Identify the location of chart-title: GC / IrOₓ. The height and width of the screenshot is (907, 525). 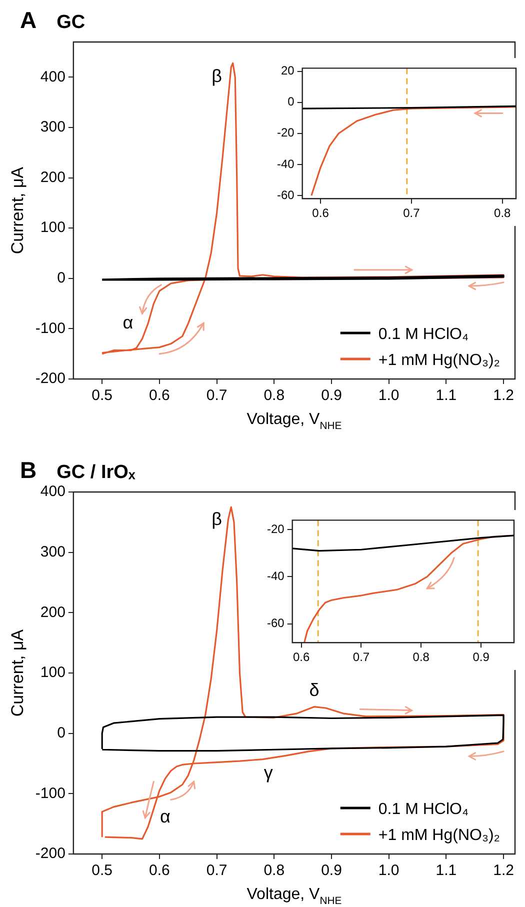
(96, 472).